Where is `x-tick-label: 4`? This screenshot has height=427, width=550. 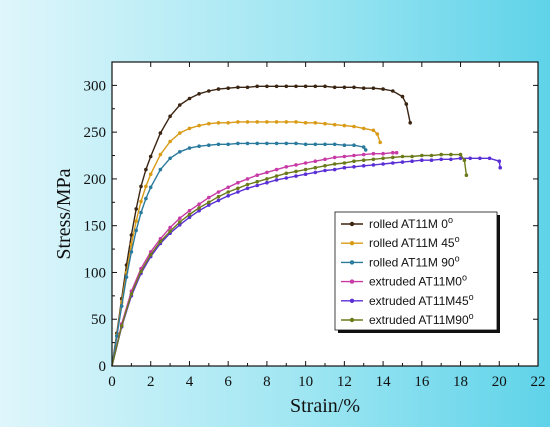 x-tick-label: 4 is located at coordinates (190, 382).